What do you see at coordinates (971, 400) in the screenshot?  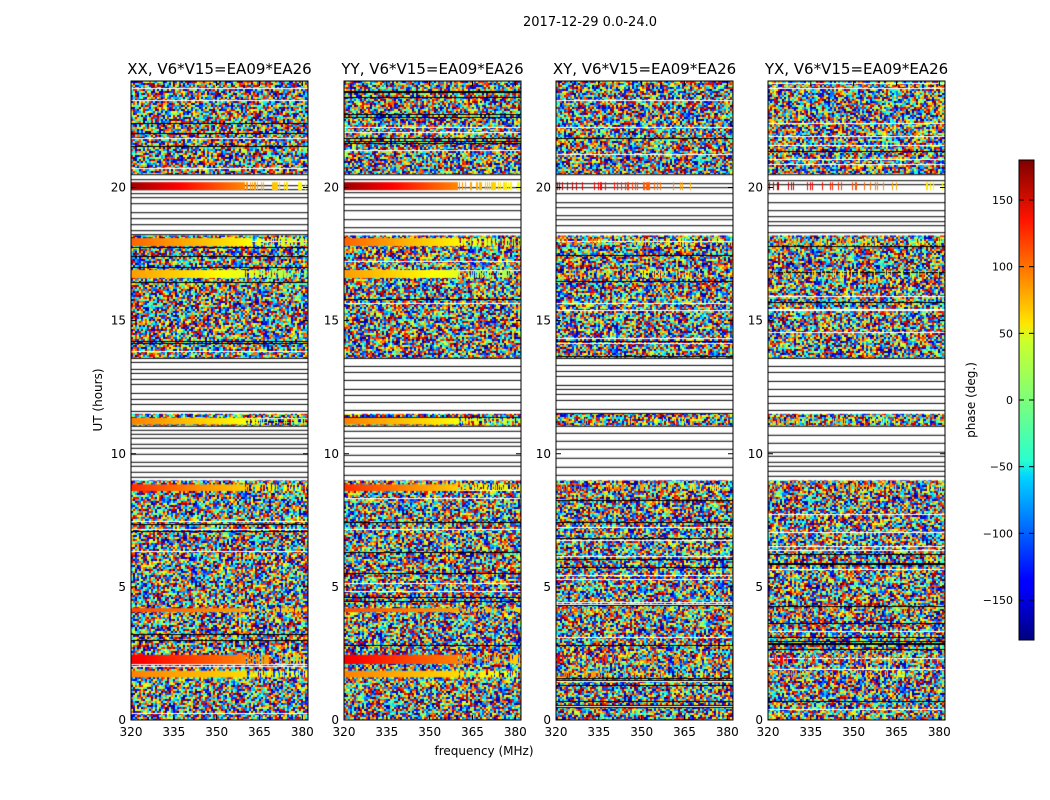 I see `colorbar-label: phase (deg.)` at bounding box center [971, 400].